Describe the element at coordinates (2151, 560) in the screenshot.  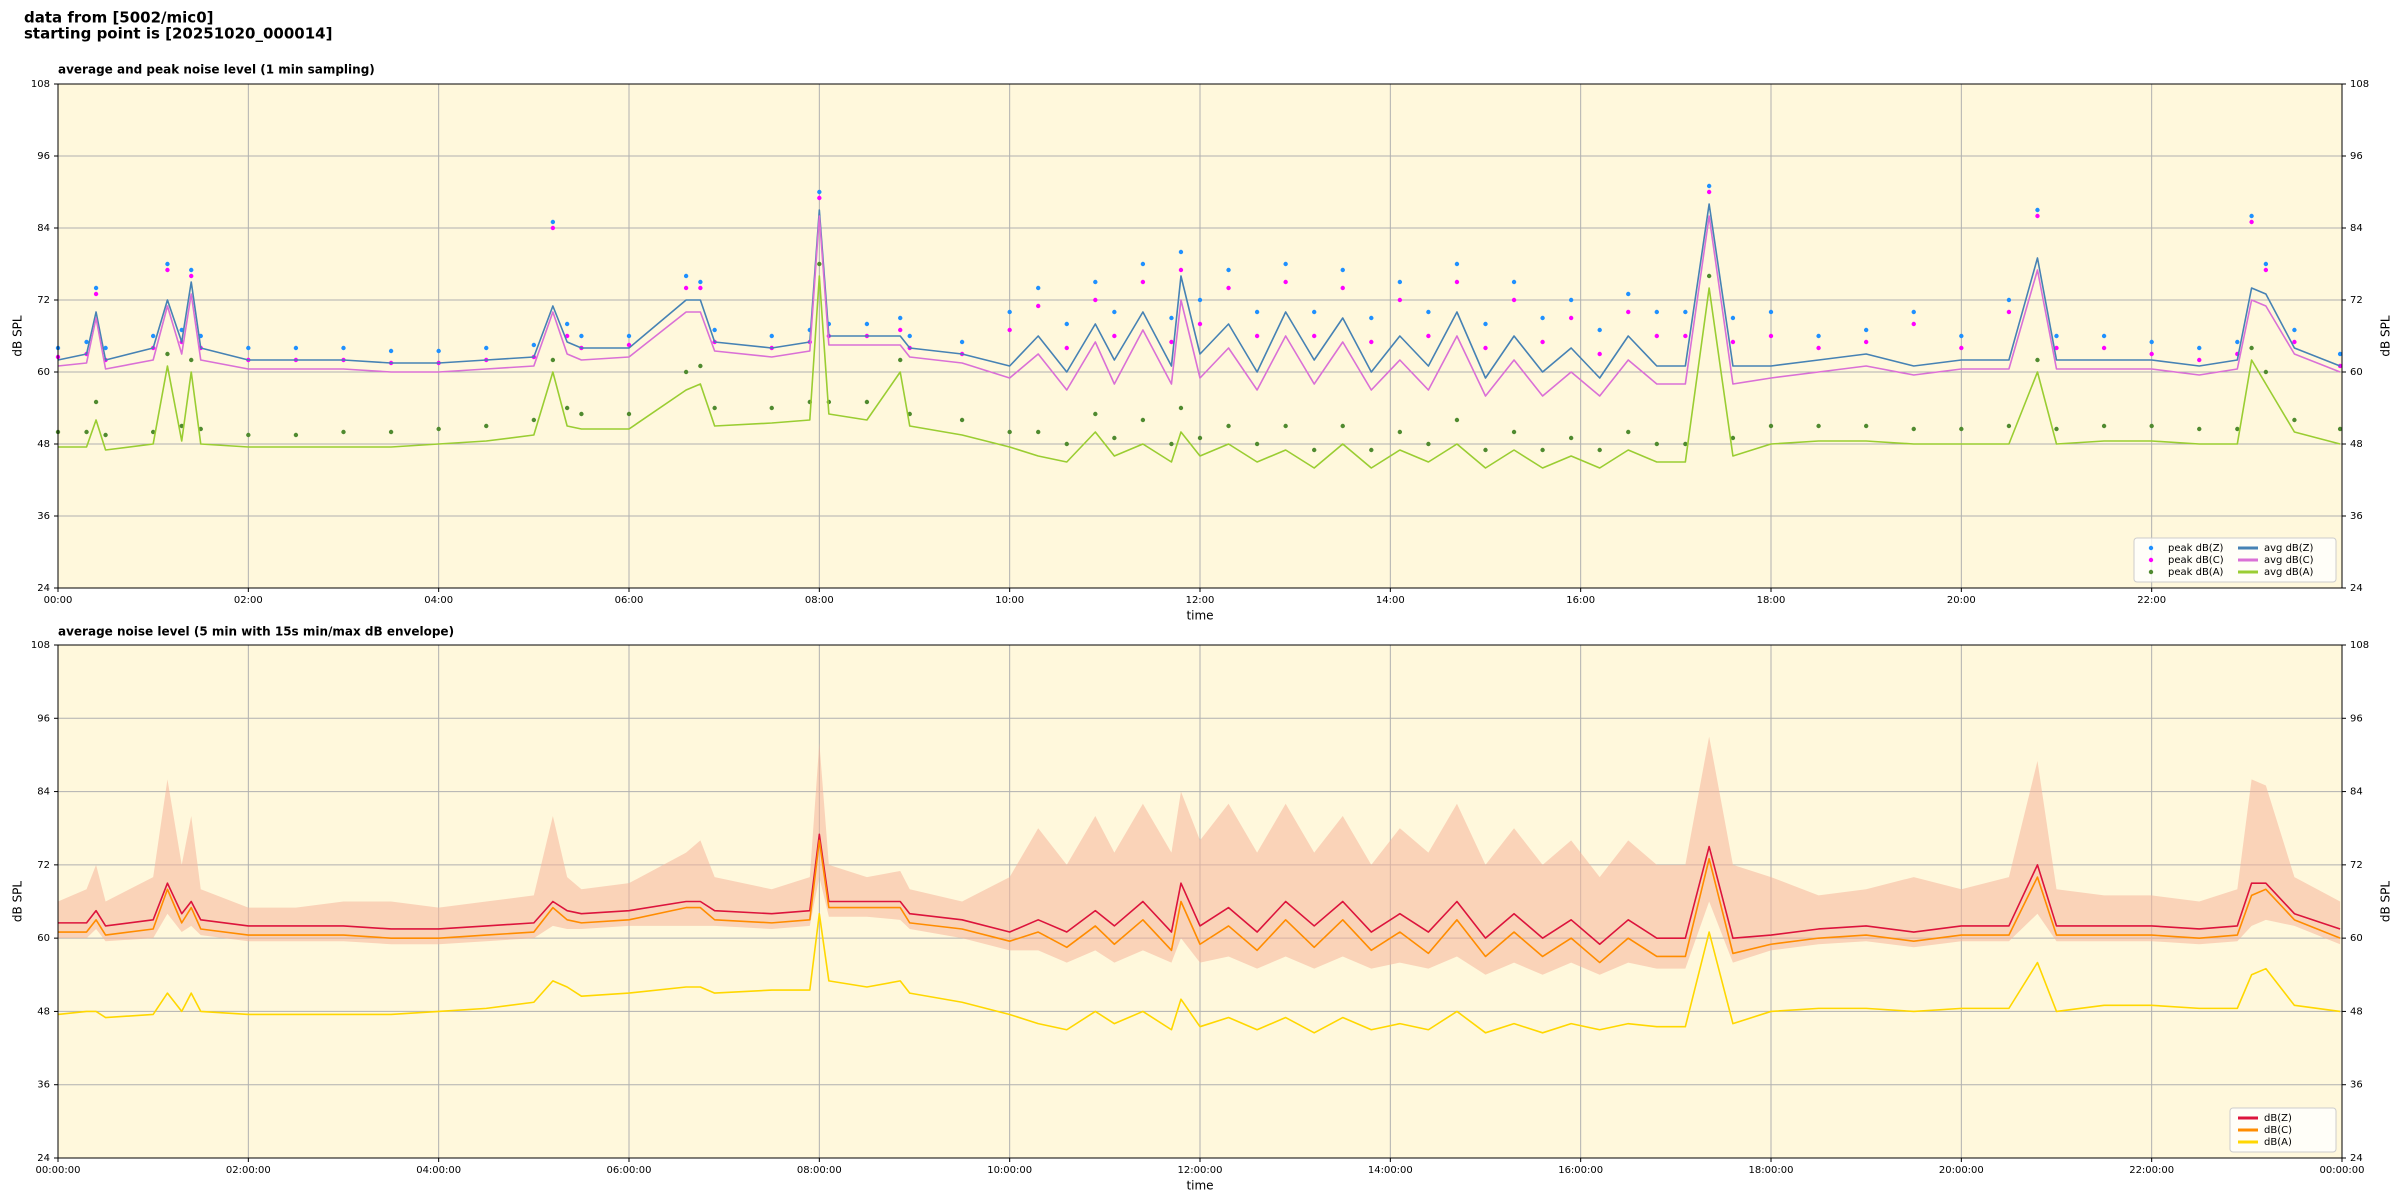
I see `legend-marker` at that location.